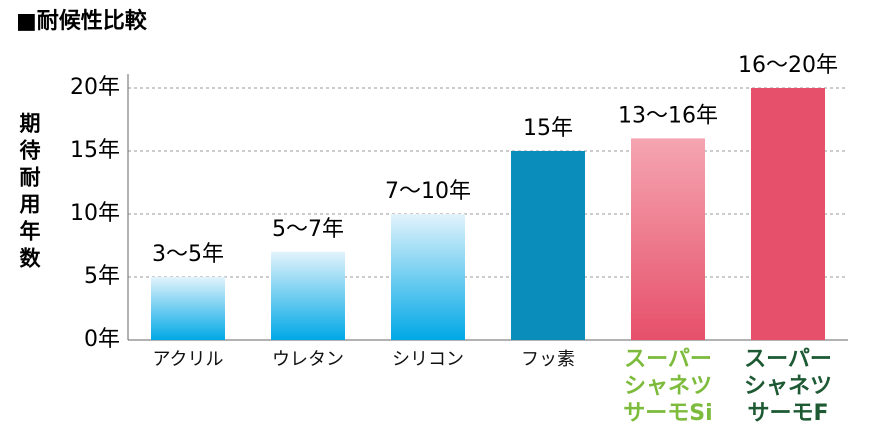 The width and height of the screenshot is (878, 446). Describe the element at coordinates (102, 339) in the screenshot. I see `y-tick-label: 0年` at that location.